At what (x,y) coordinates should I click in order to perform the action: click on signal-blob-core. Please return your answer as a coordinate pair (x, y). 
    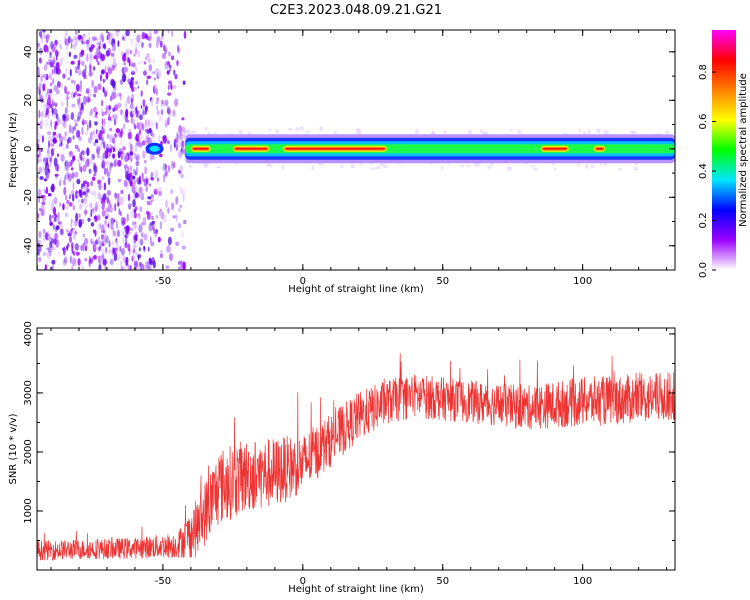
    Looking at the image, I should click on (154, 148).